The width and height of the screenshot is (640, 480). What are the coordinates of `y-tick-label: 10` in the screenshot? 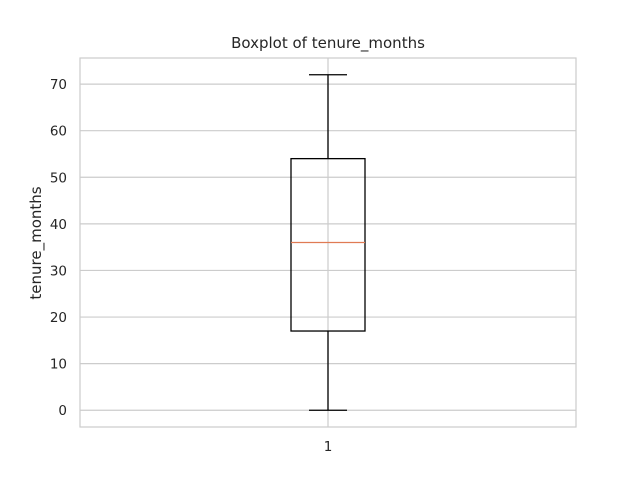 It's located at (58, 365).